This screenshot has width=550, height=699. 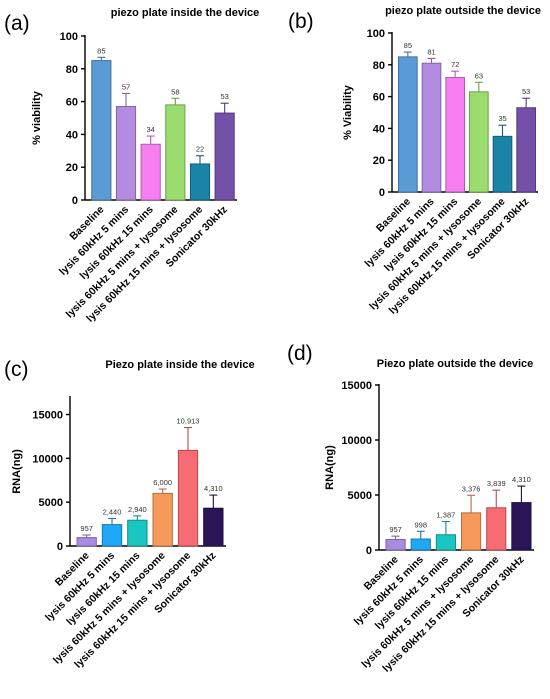 What do you see at coordinates (479, 75) in the screenshot?
I see `data-label: 63` at bounding box center [479, 75].